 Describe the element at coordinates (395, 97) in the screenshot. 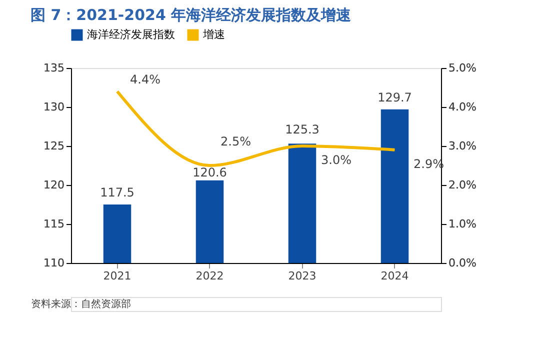

I see `data-label: 129.7` at that location.